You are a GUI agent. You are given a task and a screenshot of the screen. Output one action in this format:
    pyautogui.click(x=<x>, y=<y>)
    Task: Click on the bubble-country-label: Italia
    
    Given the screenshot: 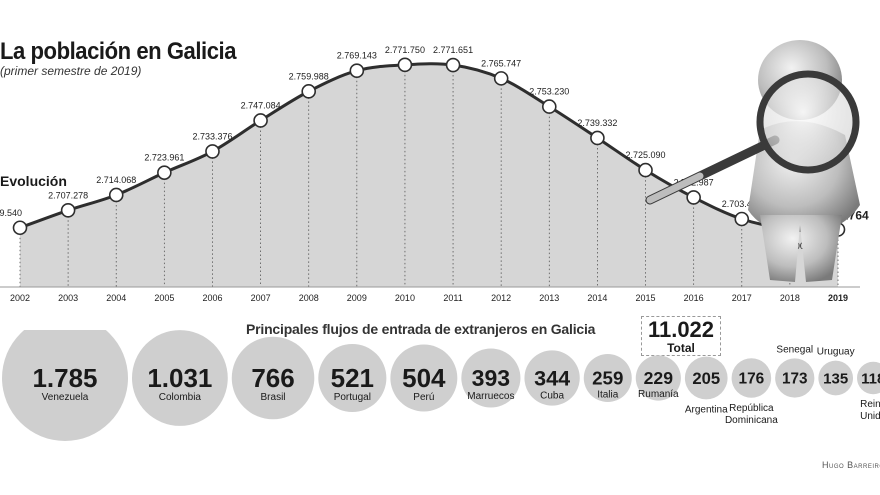 What is the action you would take?
    pyautogui.click(x=608, y=395)
    